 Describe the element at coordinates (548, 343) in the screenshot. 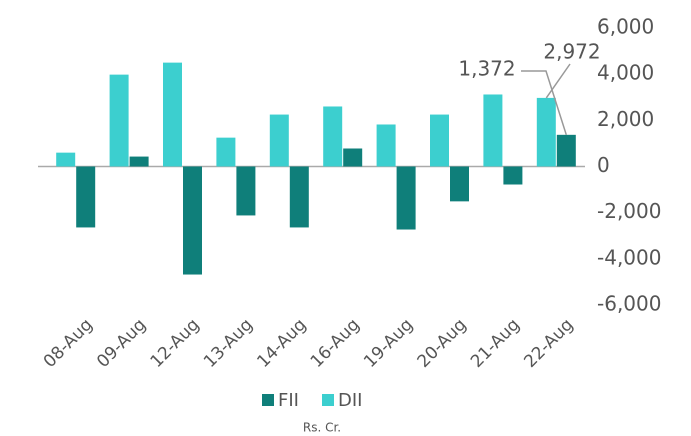

I see `x-tick-label: 22-Aug` at that location.